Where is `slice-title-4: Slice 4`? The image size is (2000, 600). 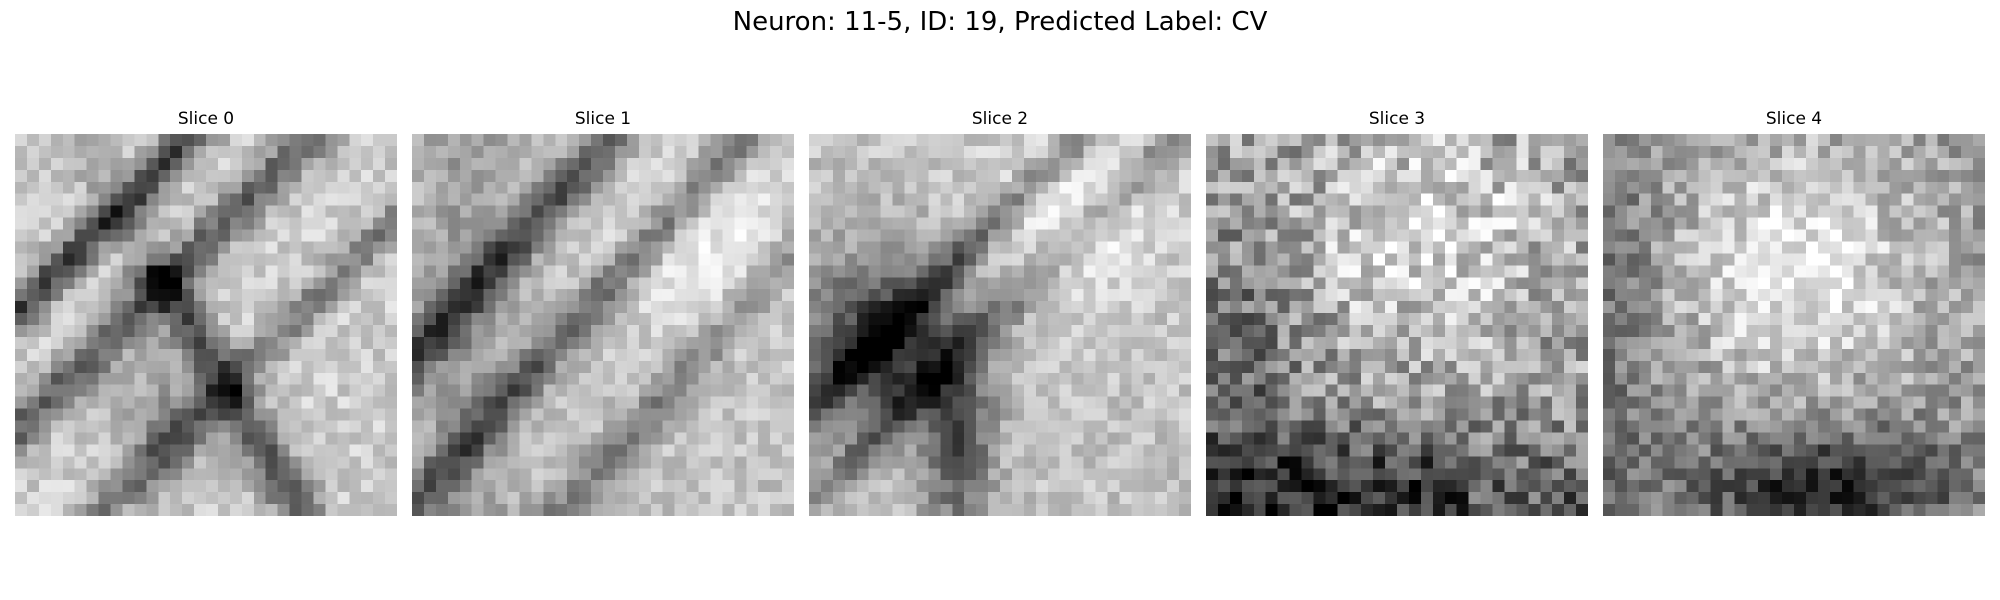 slice-title-4: Slice 4 is located at coordinates (1794, 119).